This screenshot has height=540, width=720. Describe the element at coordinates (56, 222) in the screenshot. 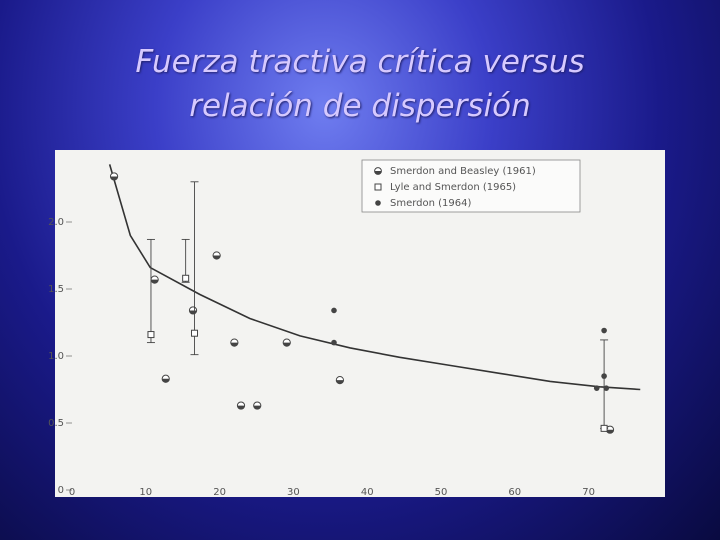

I see `y-tick-label: 2.0` at that location.